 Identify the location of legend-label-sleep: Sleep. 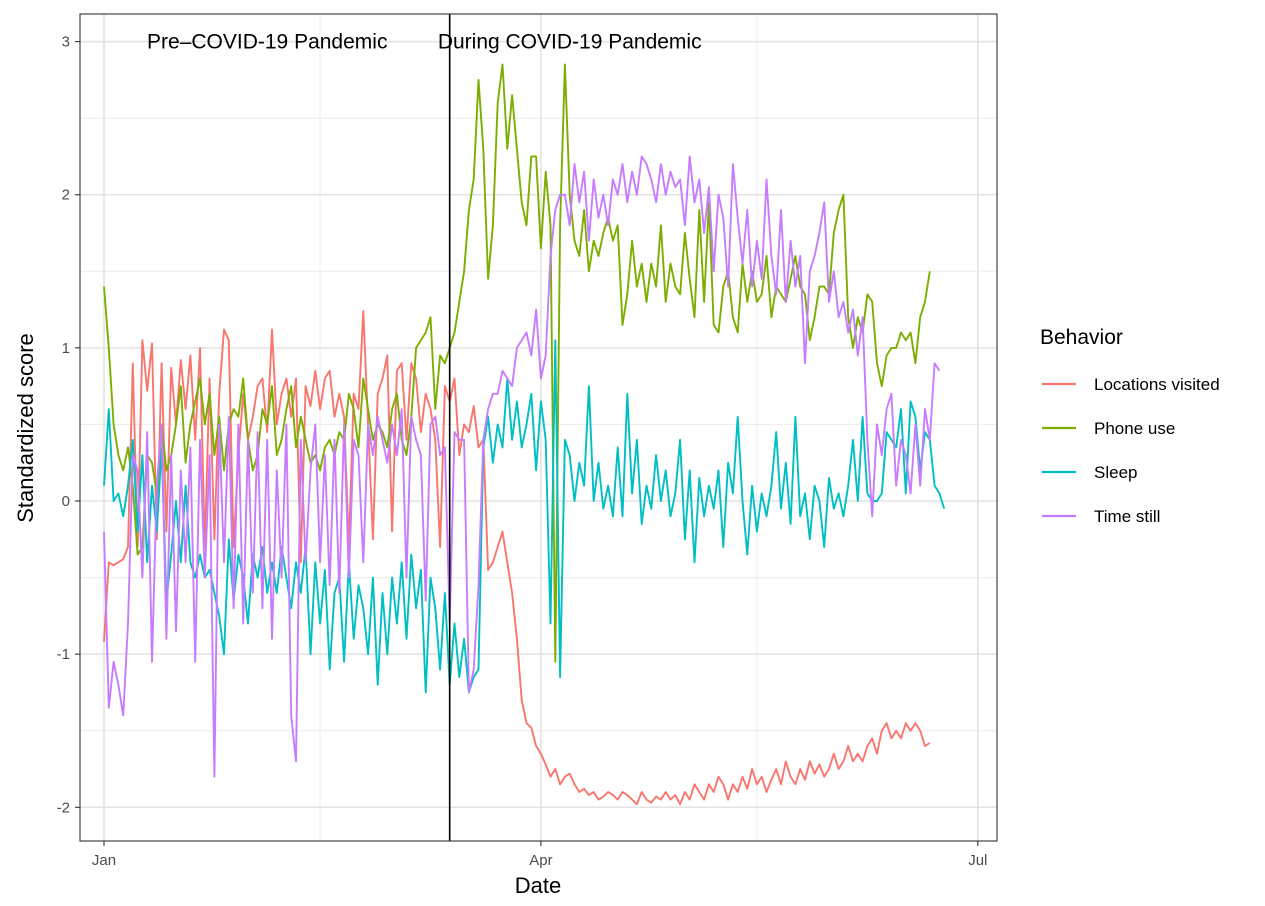
(1115, 472).